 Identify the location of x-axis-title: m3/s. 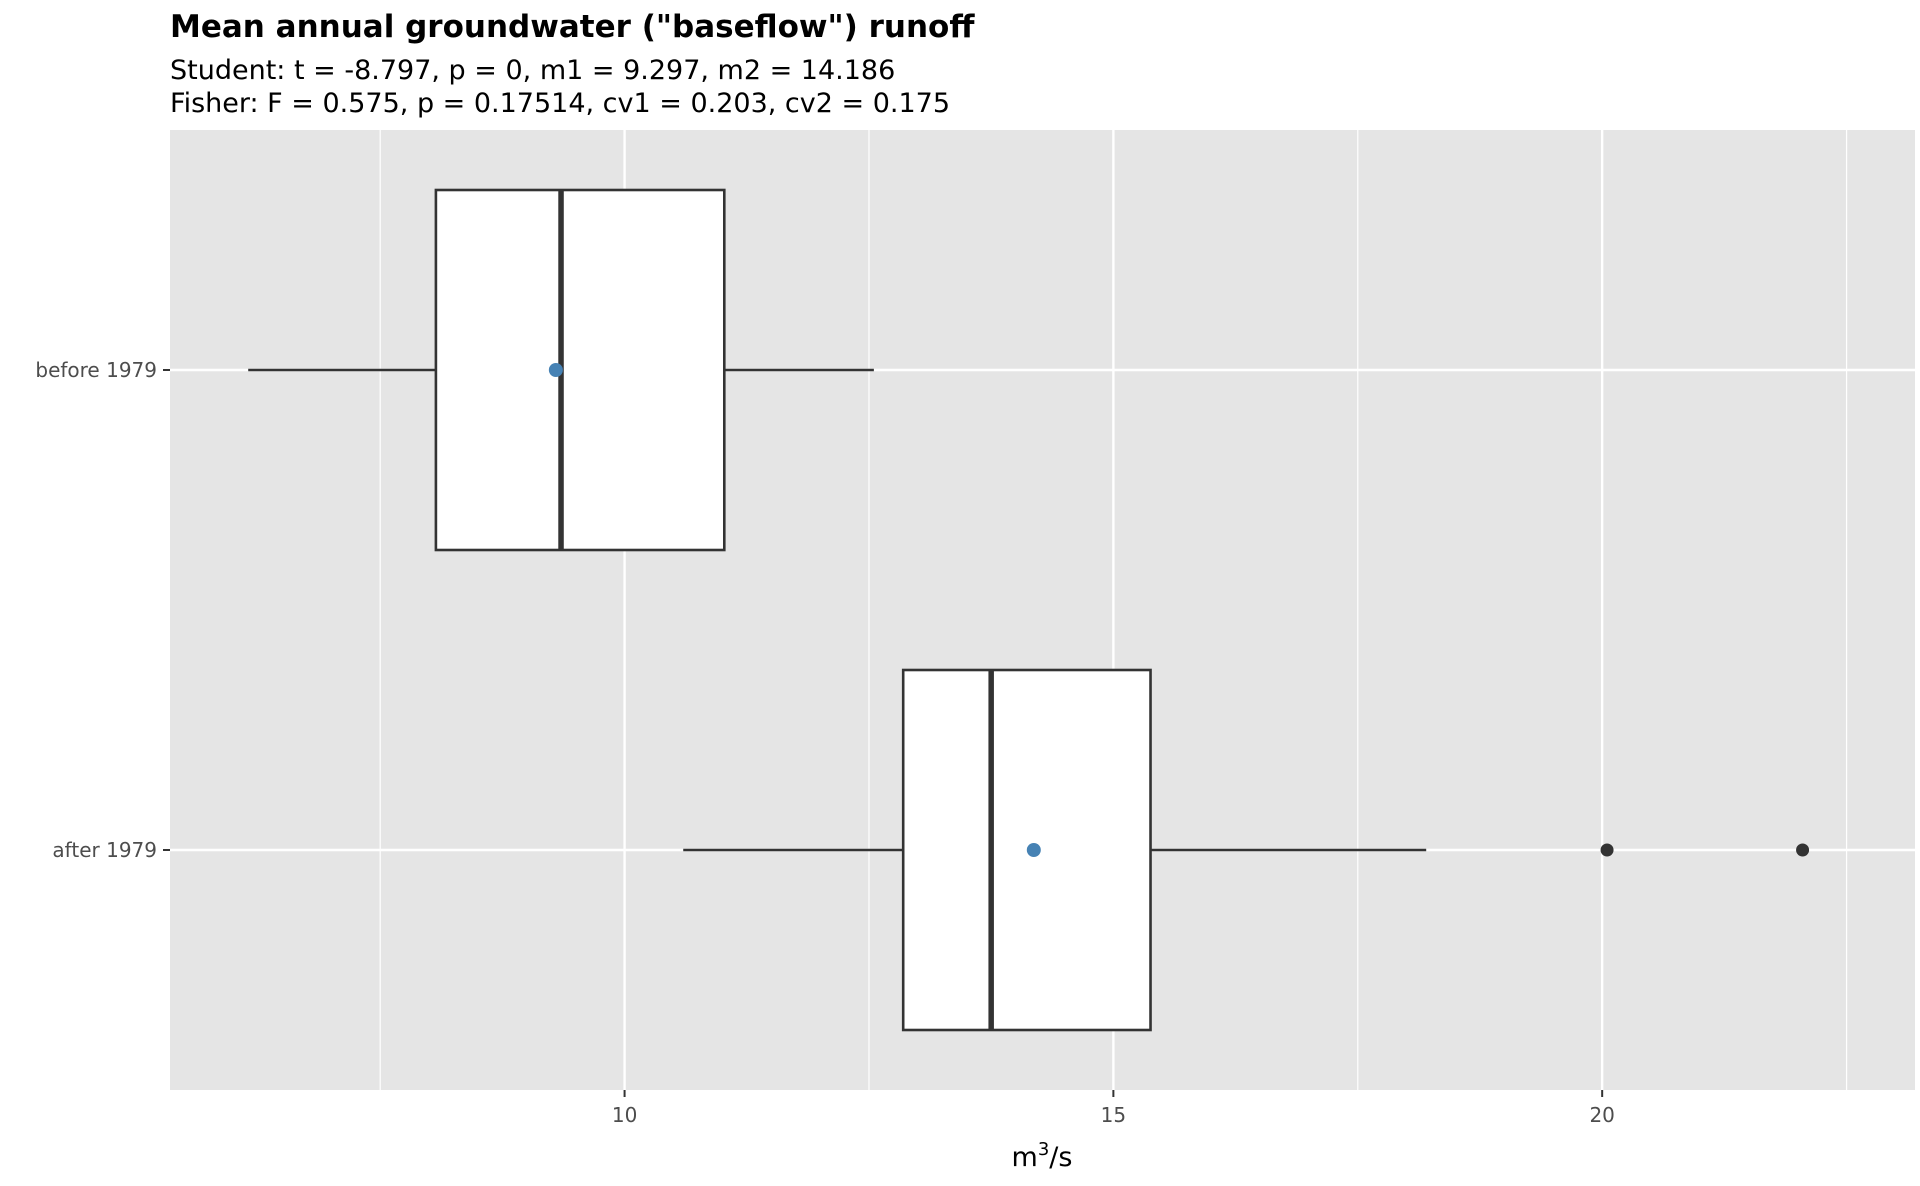
(1042, 1156).